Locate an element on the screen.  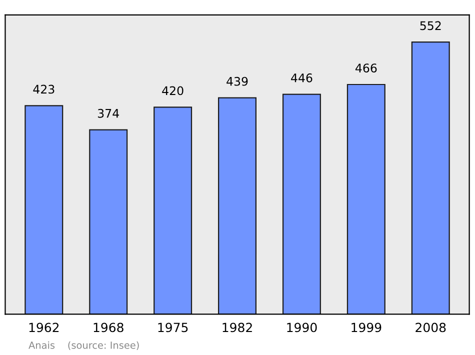
data-label: 439 is located at coordinates (237, 81).